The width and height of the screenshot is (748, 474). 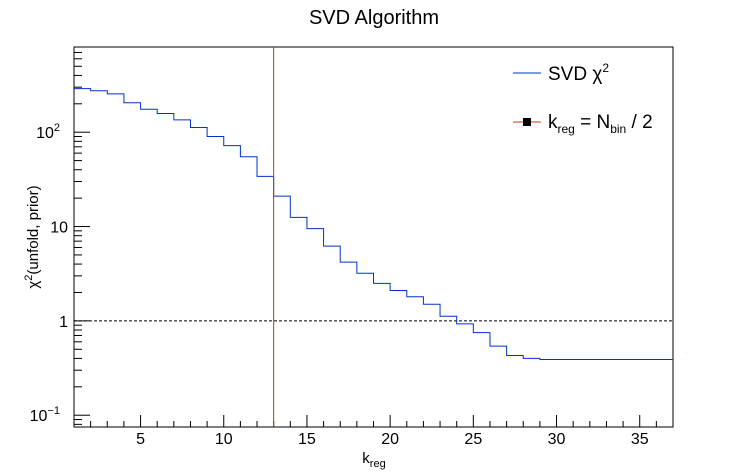 I want to click on x-tick-labels: 5 10 15 20 25 30 35, so click(x=392, y=439).